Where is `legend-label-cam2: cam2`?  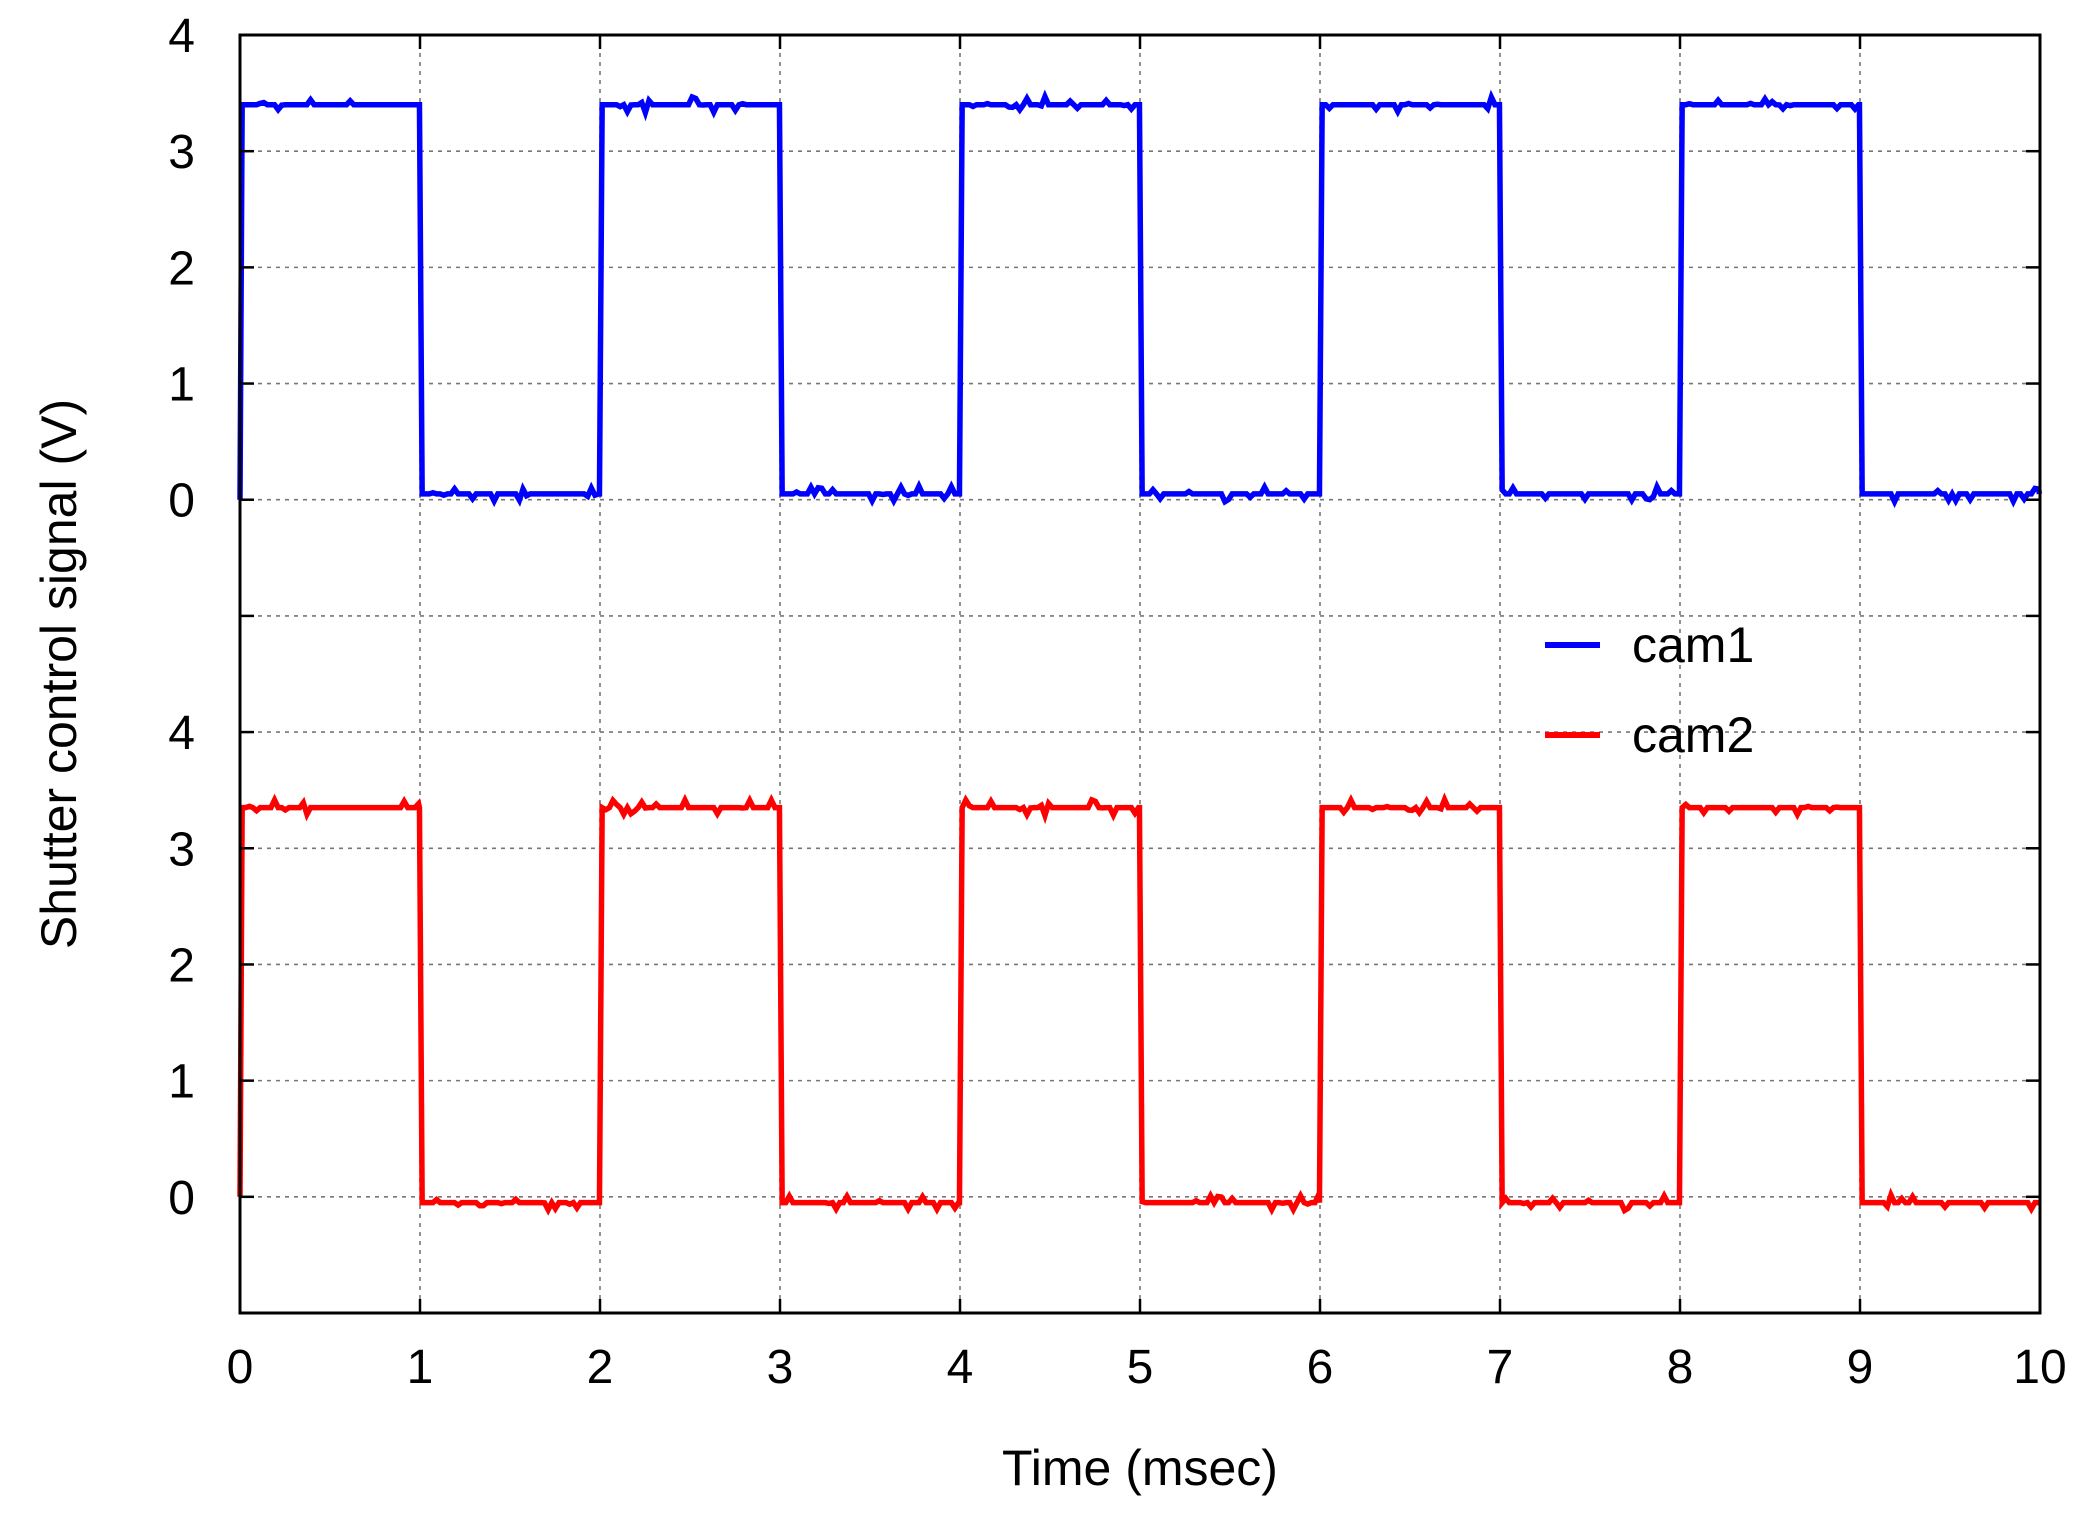 legend-label-cam2: cam2 is located at coordinates (1693, 735).